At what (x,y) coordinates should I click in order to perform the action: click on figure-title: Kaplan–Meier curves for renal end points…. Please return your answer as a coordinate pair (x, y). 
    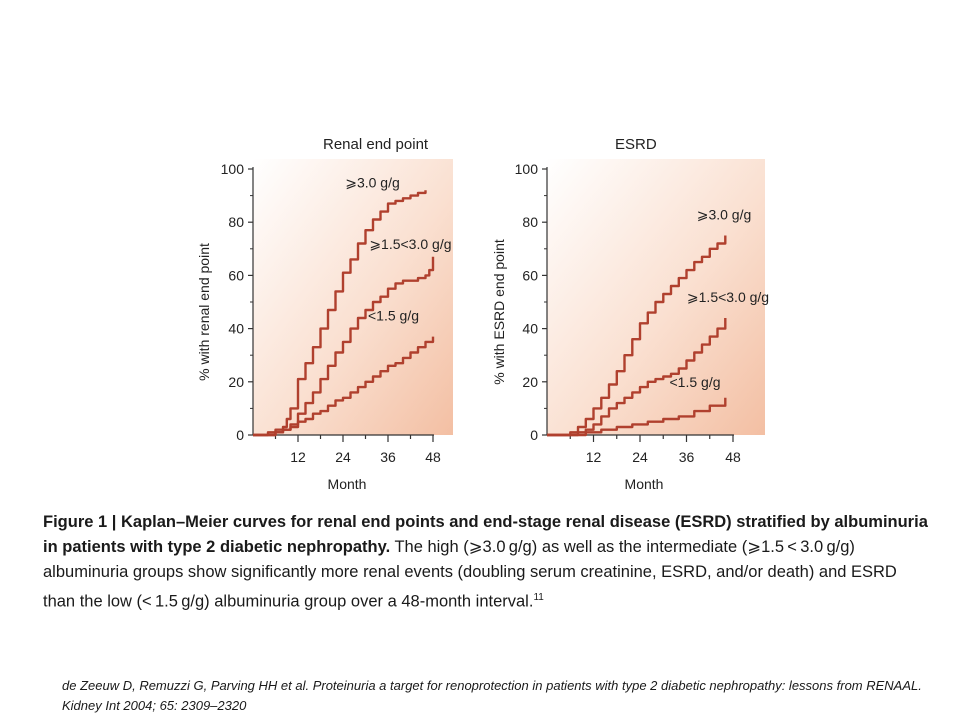
    Looking at the image, I should click on (485, 534).